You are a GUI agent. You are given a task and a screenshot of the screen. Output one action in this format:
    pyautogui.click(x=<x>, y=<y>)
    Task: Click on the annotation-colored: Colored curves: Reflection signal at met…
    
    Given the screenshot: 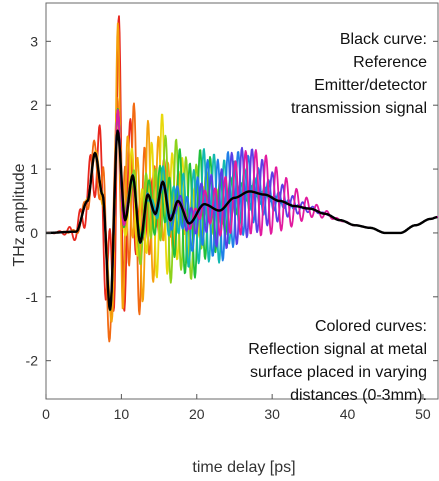 What is the action you would take?
    pyautogui.click(x=337, y=361)
    